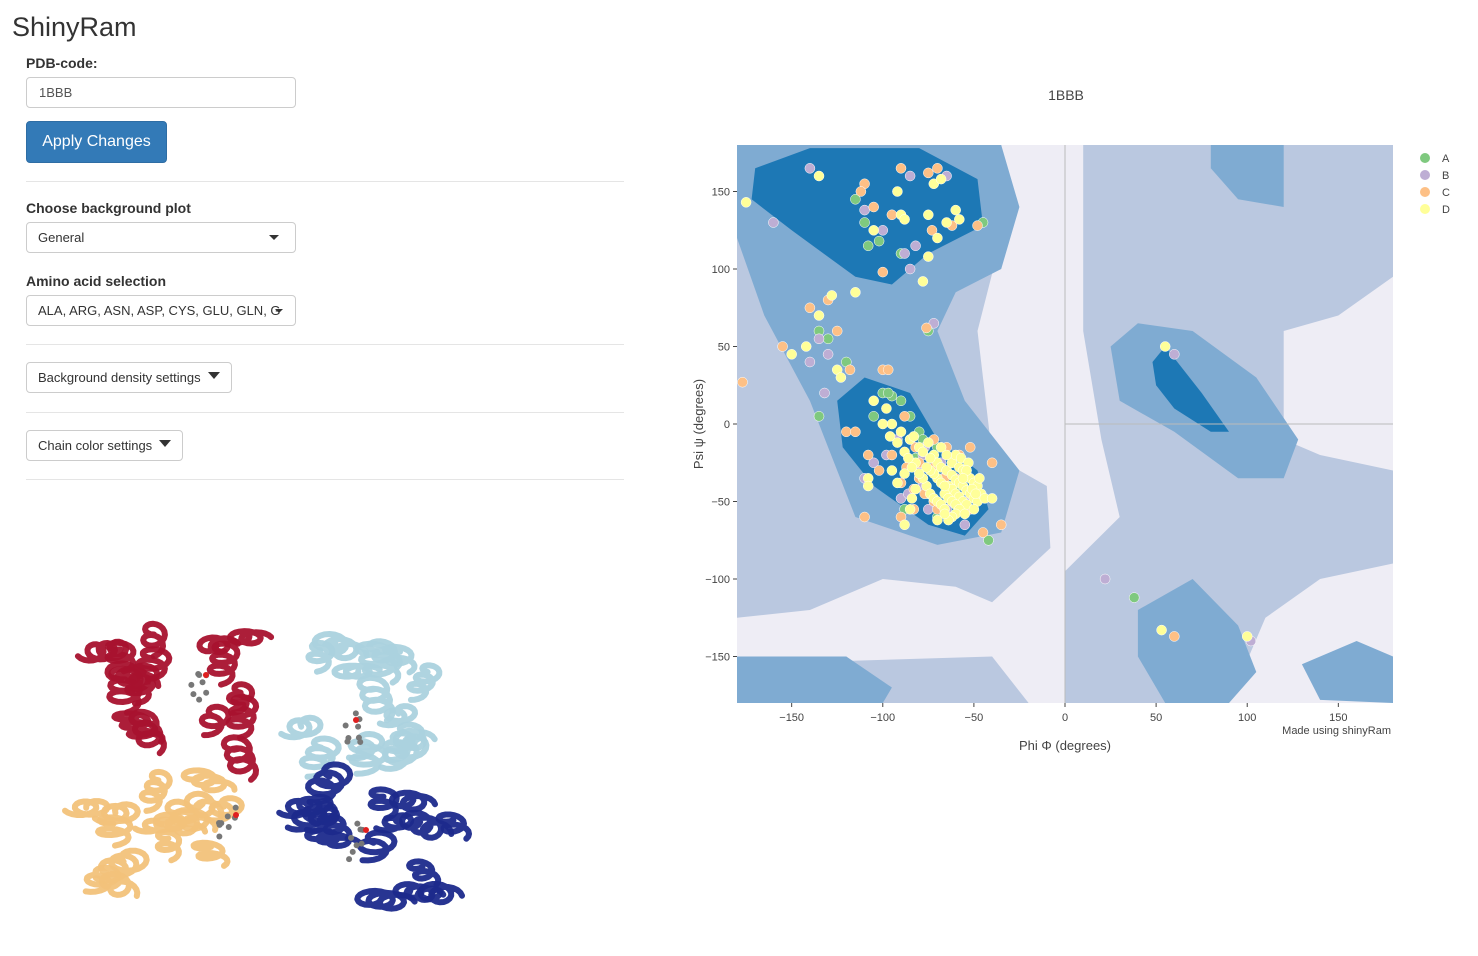 This screenshot has width=1478, height=956. Describe the element at coordinates (129, 377) in the screenshot. I see `background-density-settings-button: Background density settings` at that location.